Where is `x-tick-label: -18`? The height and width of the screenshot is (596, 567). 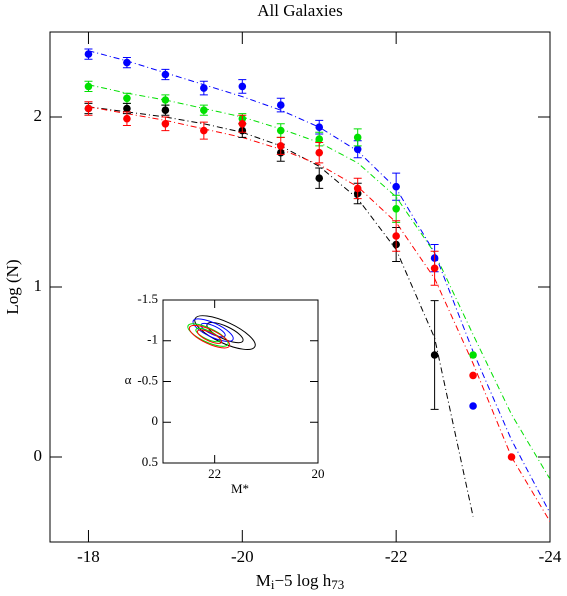
x-tick-label: -18 is located at coordinates (88, 556).